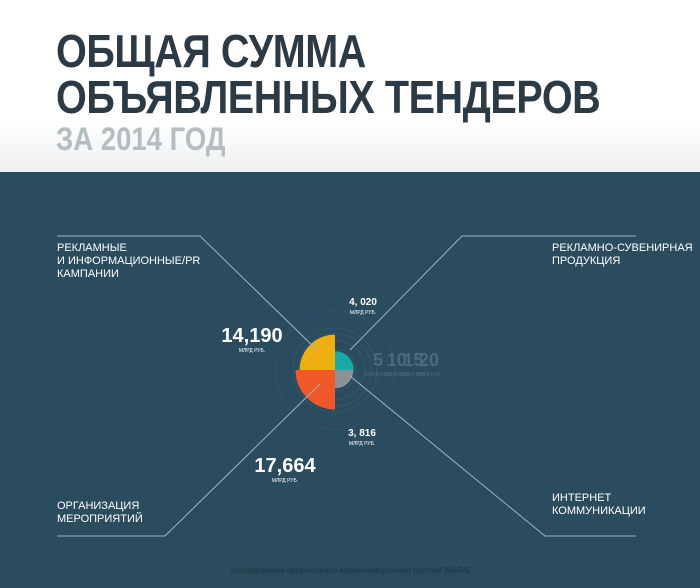  Describe the element at coordinates (141, 139) in the screenshot. I see `page-subtitle: ЗА 2014 ГОД` at that location.